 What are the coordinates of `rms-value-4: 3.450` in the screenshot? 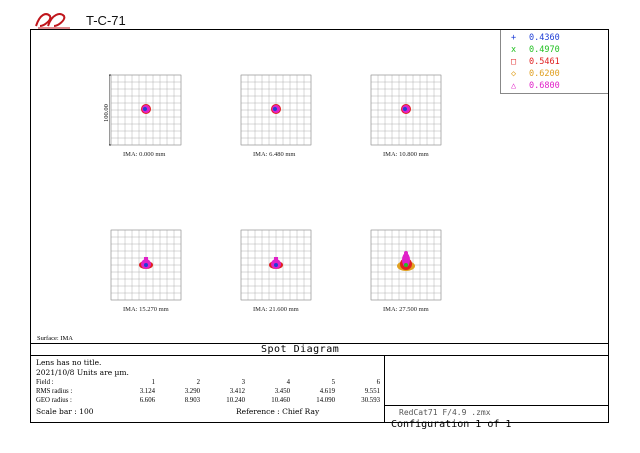 It's located at (282, 391).